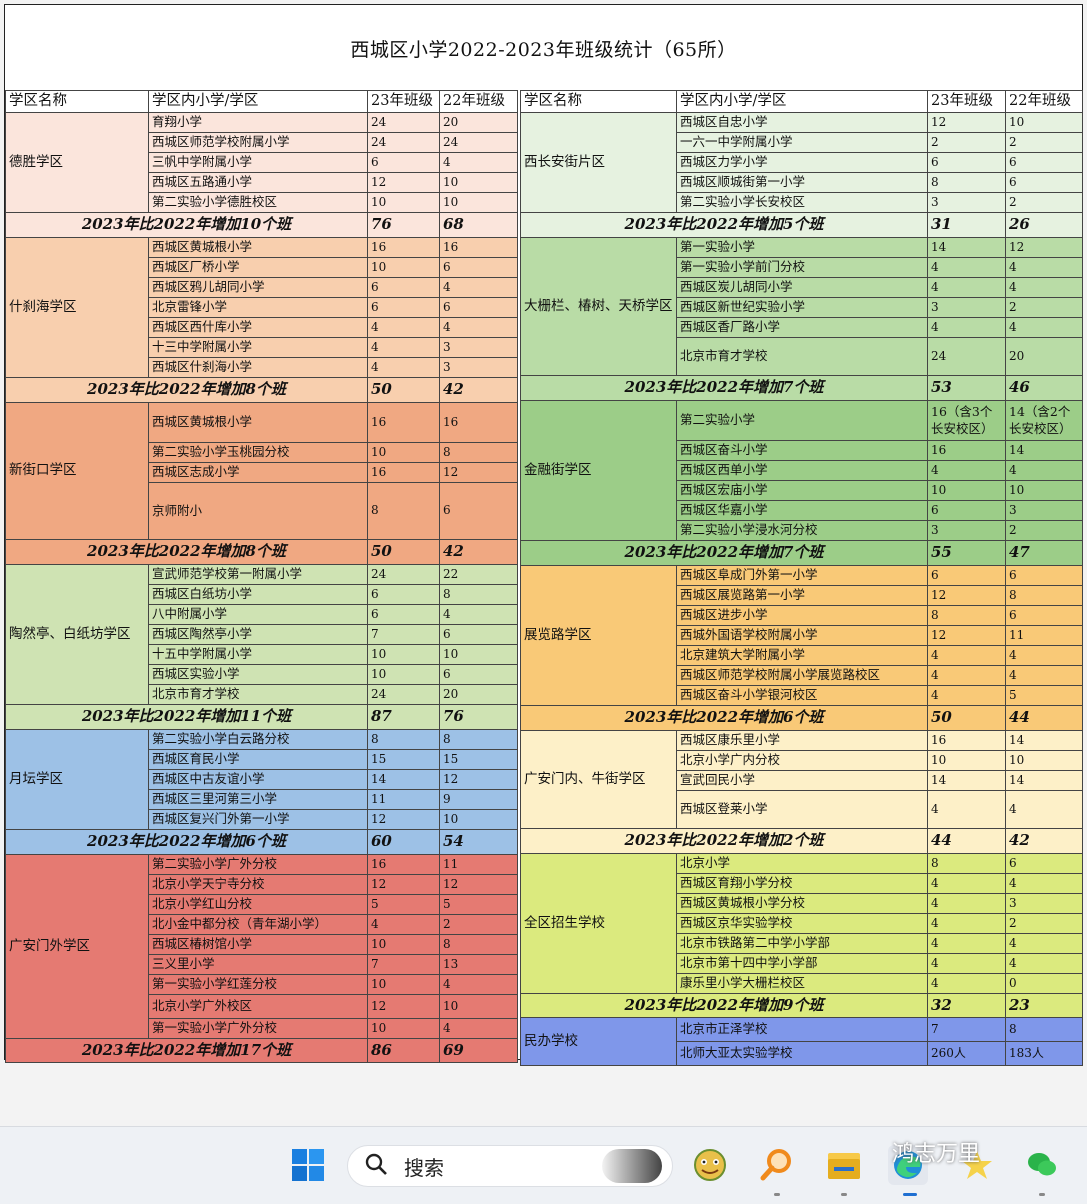 The width and height of the screenshot is (1087, 1204). I want to click on school-name: 北京市育才学校, so click(258, 695).